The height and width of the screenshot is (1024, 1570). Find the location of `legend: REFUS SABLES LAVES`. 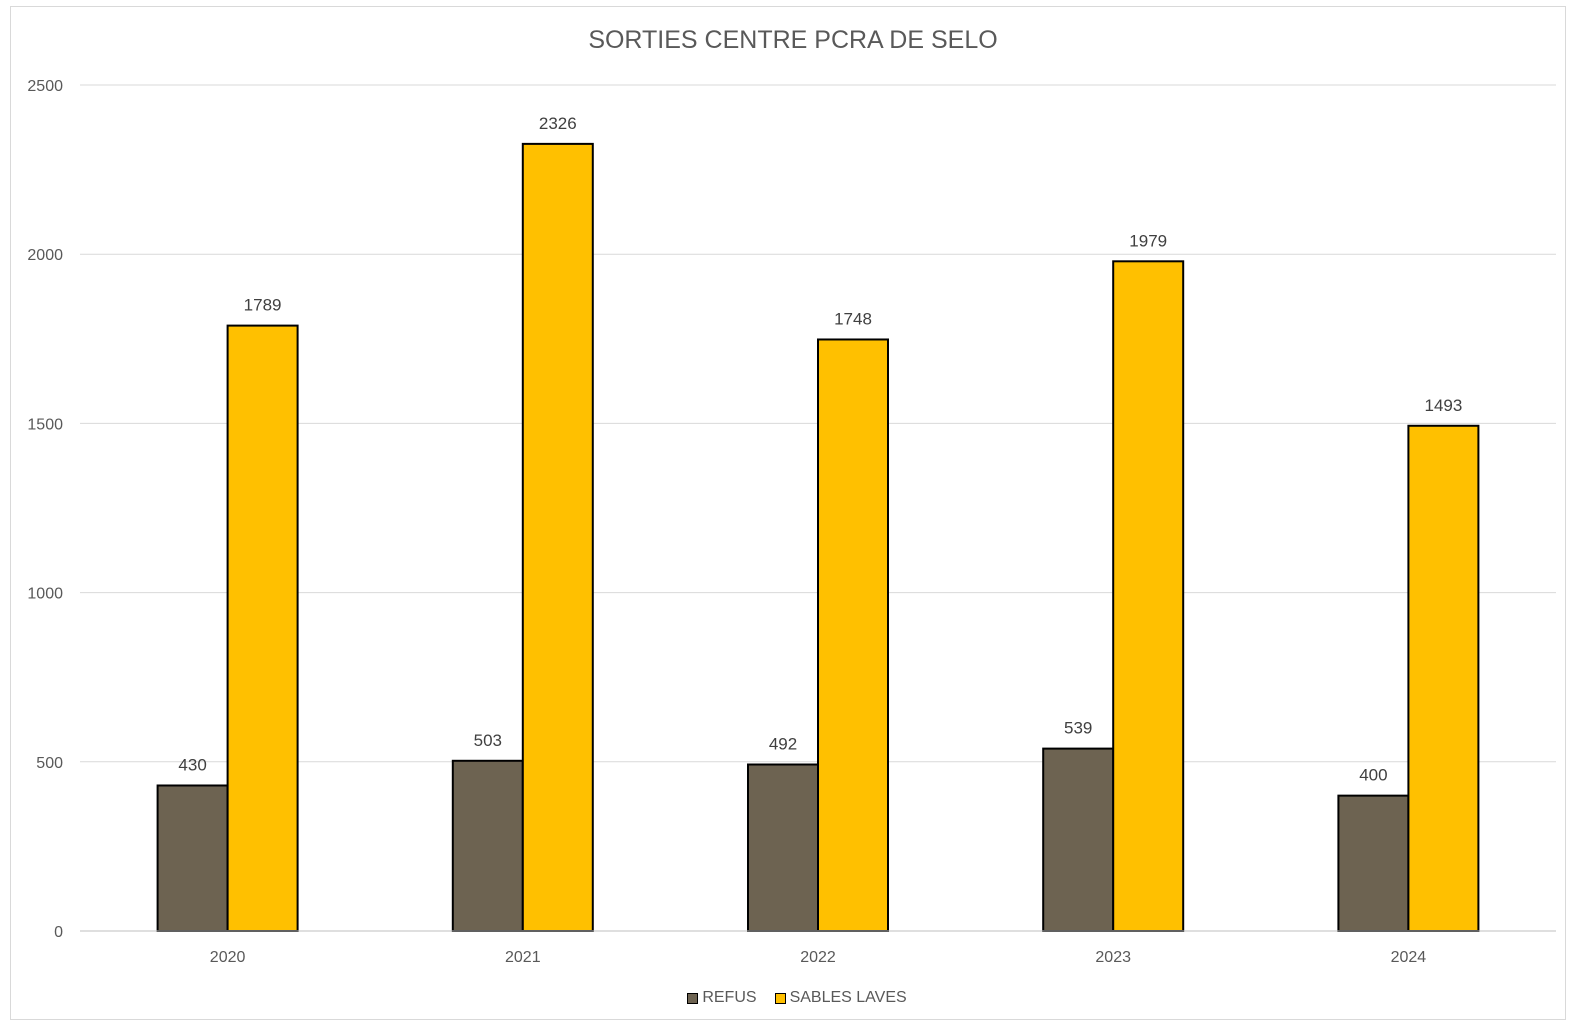

legend: REFUS SABLES LAVES is located at coordinates (785, 998).